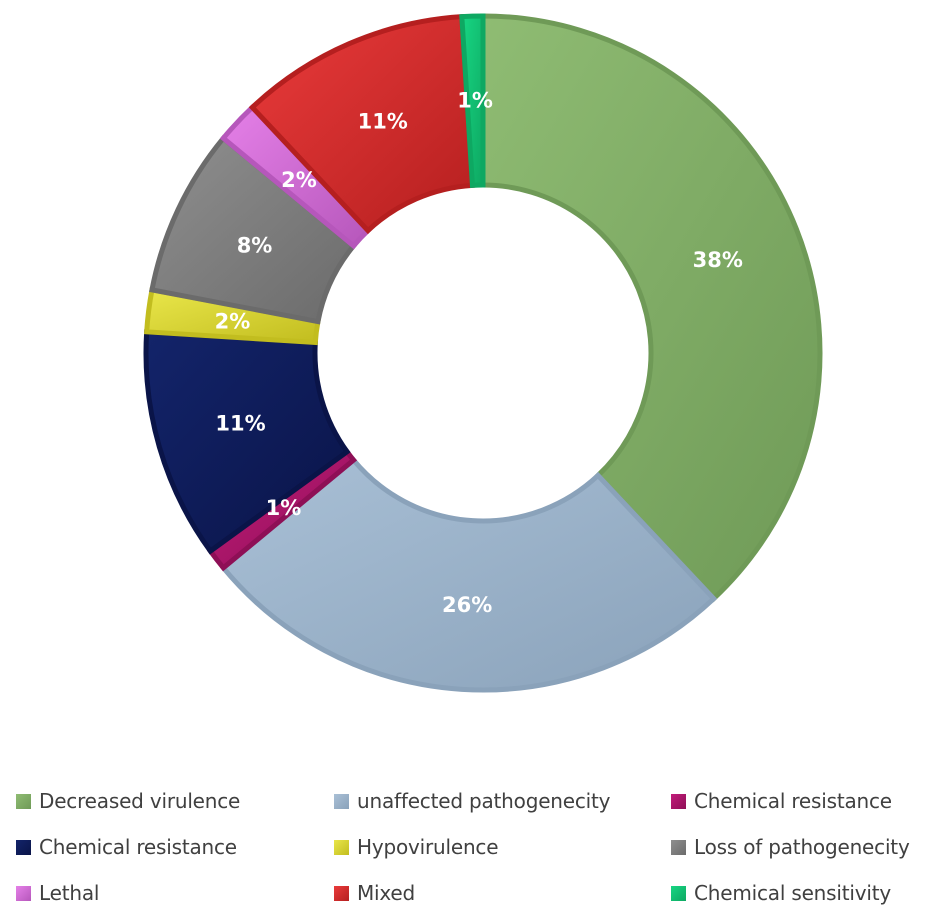 The width and height of the screenshot is (935, 916). Describe the element at coordinates (428, 847) in the screenshot. I see `legend-label: Hypovirulence` at that location.